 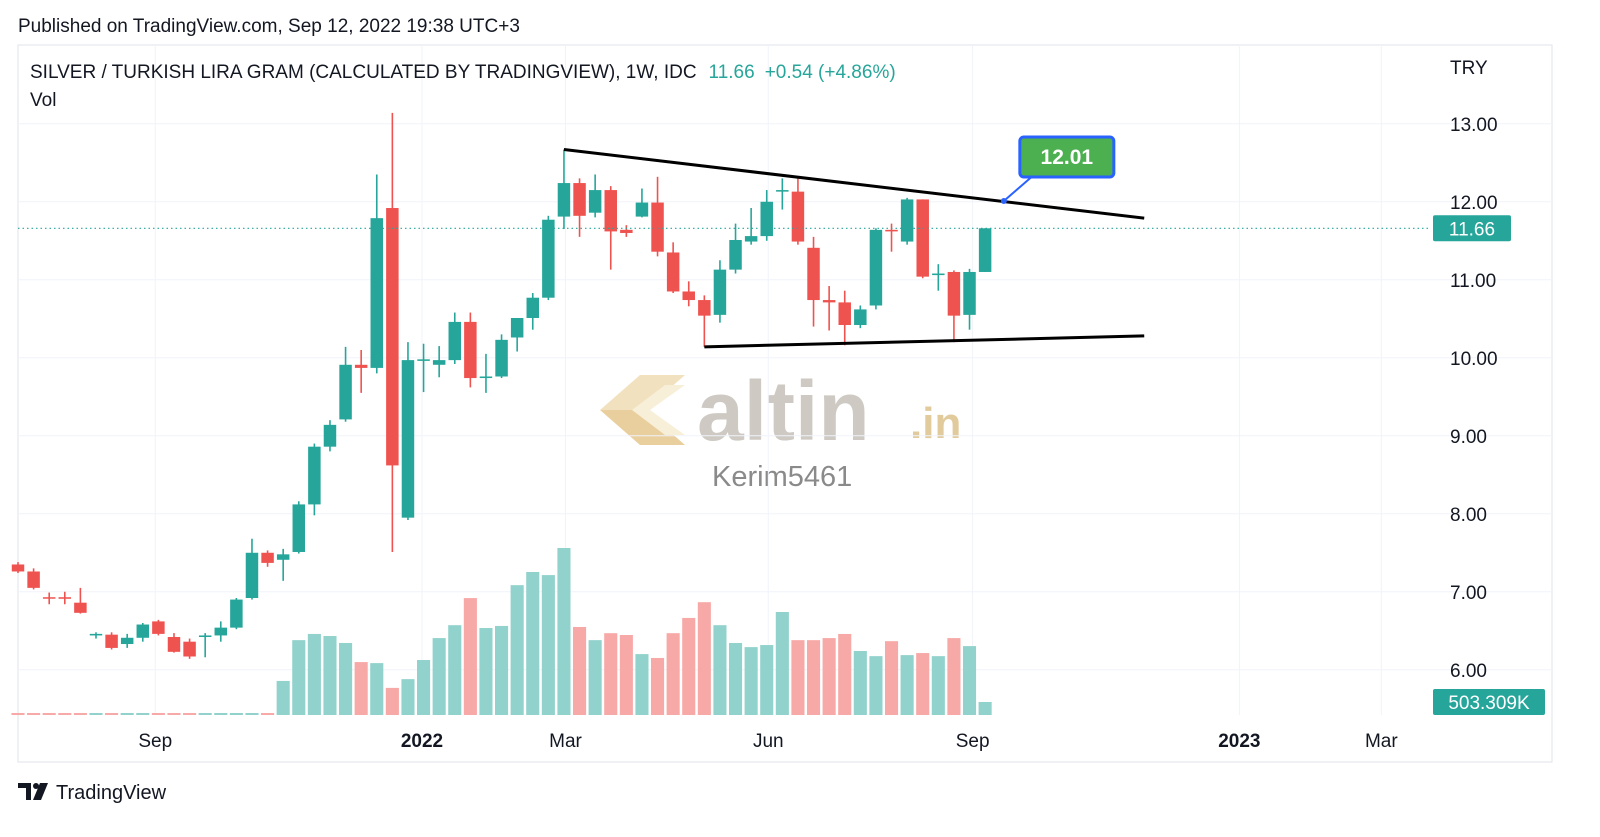 I want to click on callout-box, so click(x=1067, y=157).